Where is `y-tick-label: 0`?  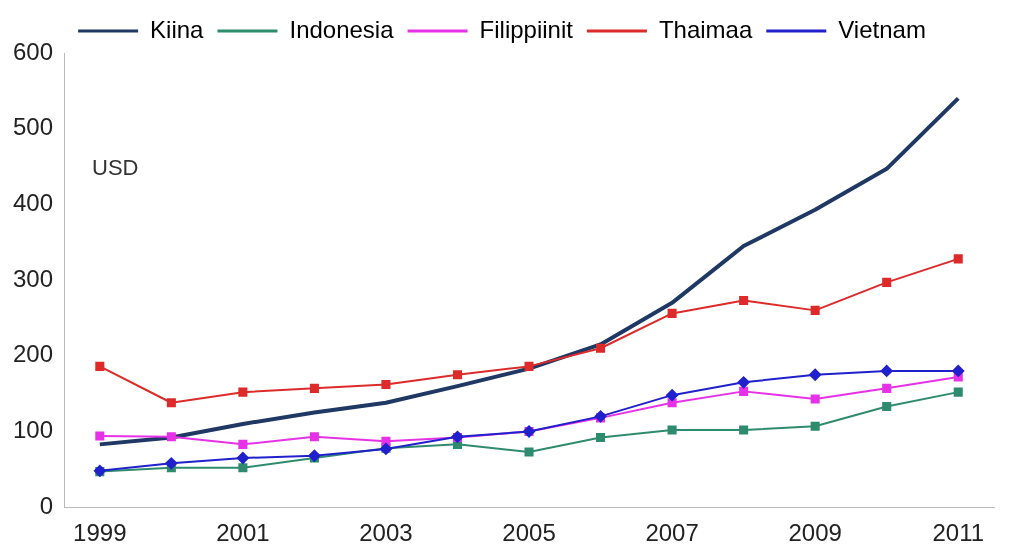
y-tick-label: 0 is located at coordinates (46, 505).